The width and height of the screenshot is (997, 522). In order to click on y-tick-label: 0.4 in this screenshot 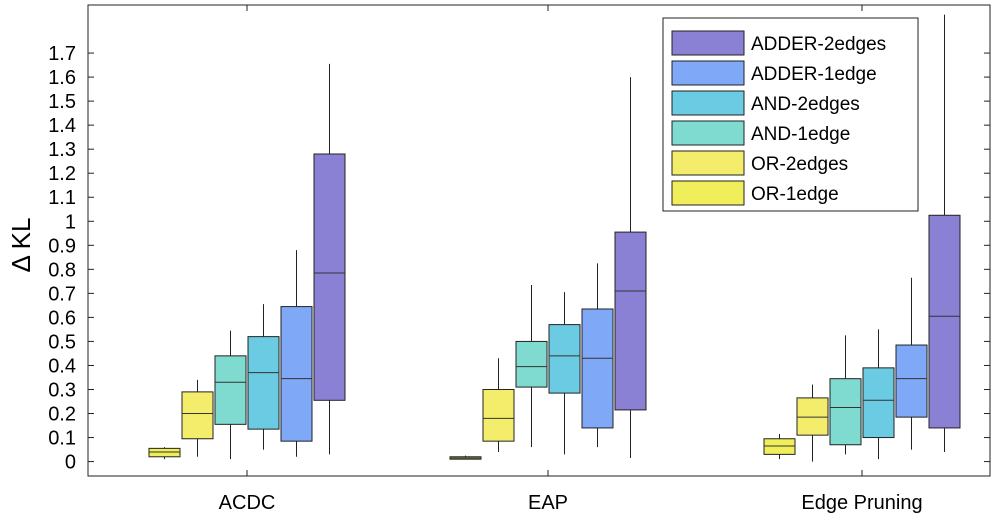, I will do `click(62, 366)`.